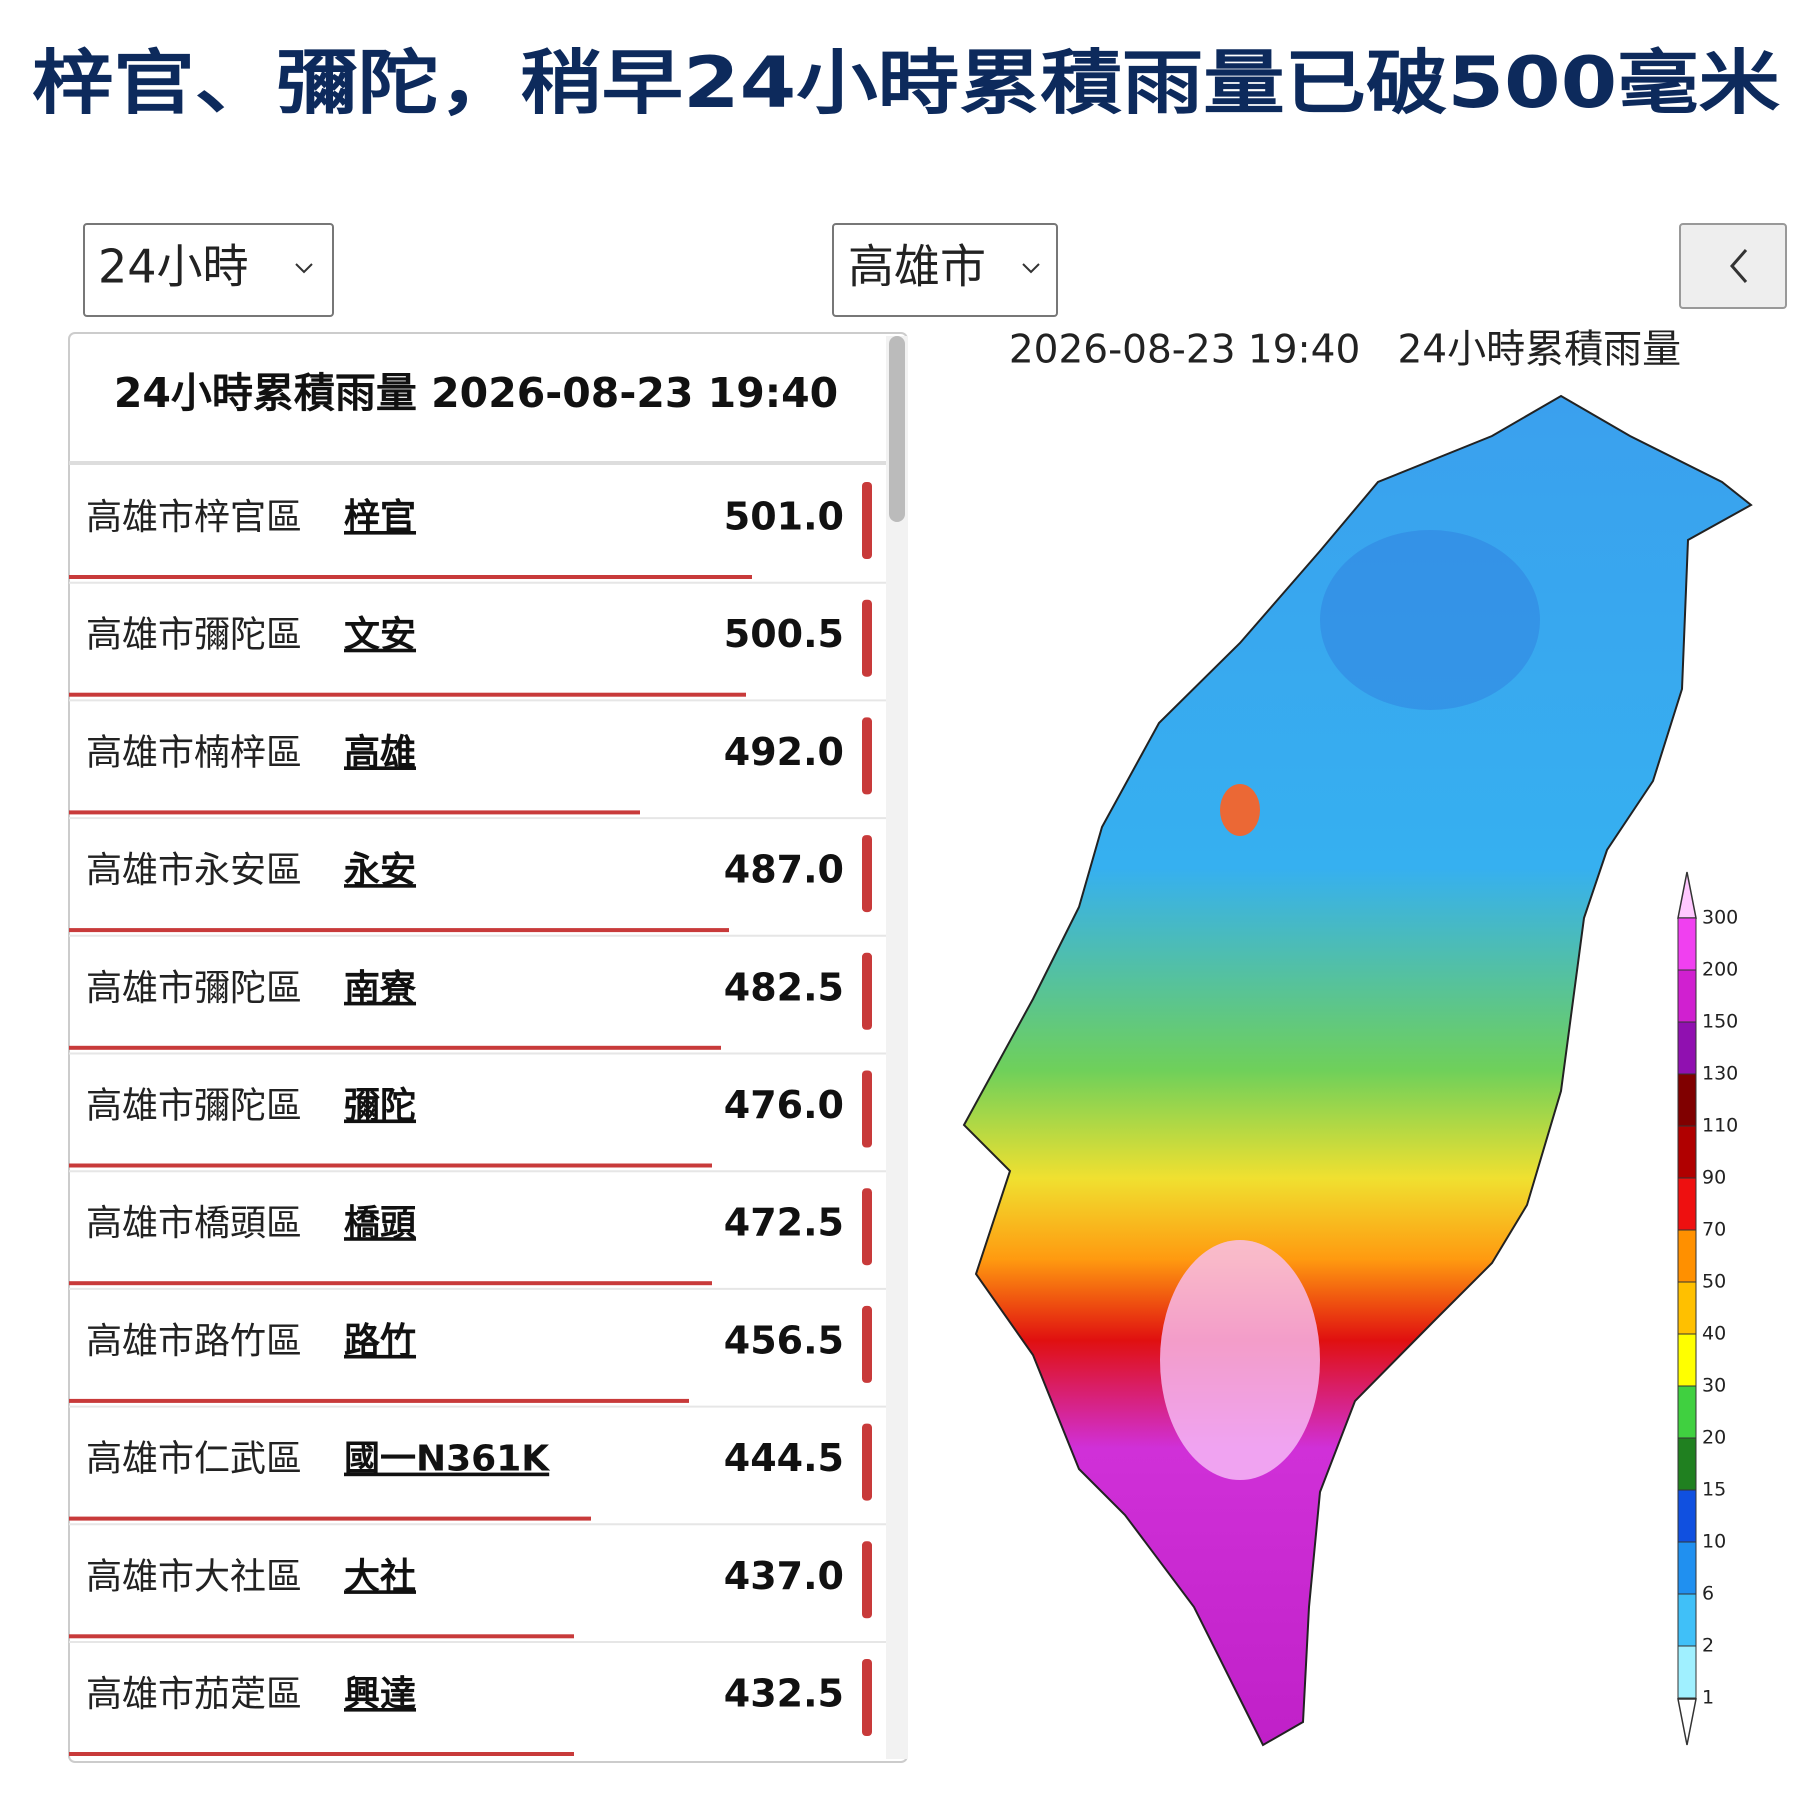 This screenshot has height=1800, width=1800. I want to click on legend-label: 20, so click(1714, 1438).